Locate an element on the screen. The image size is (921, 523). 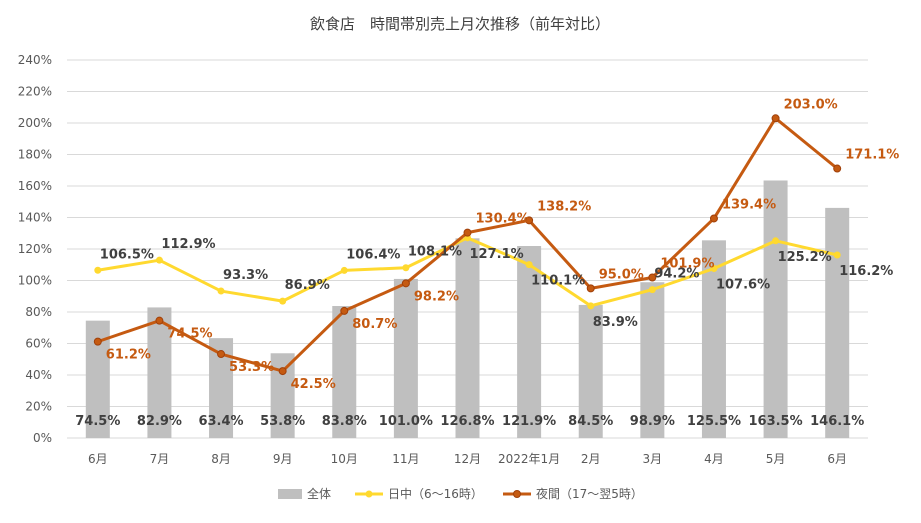
legend-swatch-total is located at coordinates (290, 494).